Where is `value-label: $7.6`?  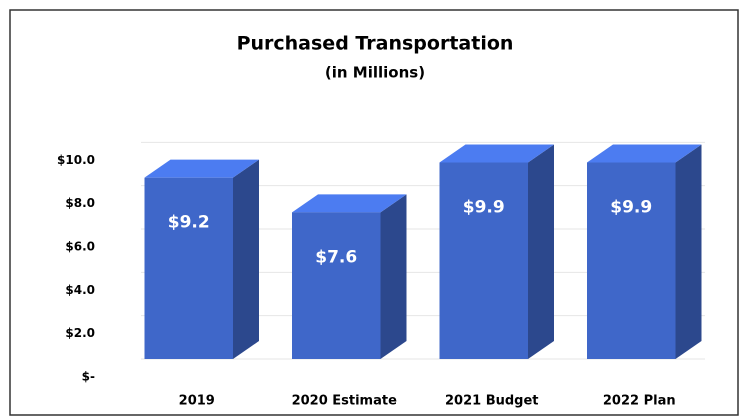
value-label: $7.6 is located at coordinates (336, 257).